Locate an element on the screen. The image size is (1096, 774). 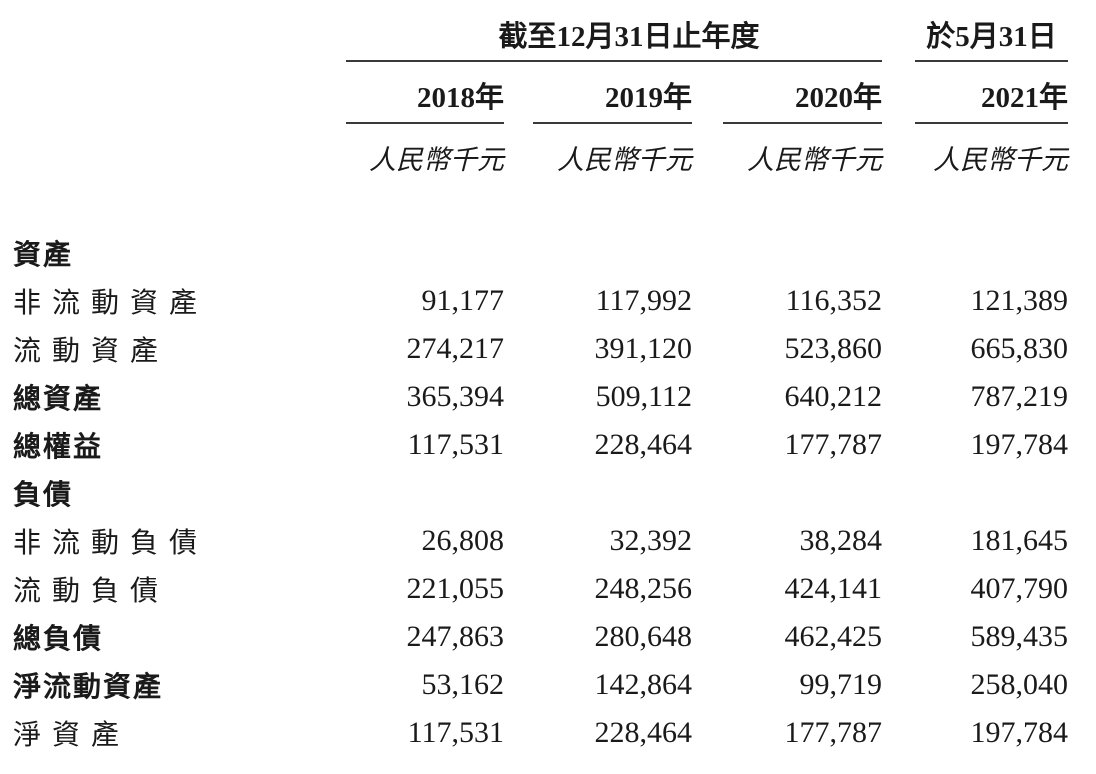
cell-2019: 391,120 is located at coordinates (643, 348).